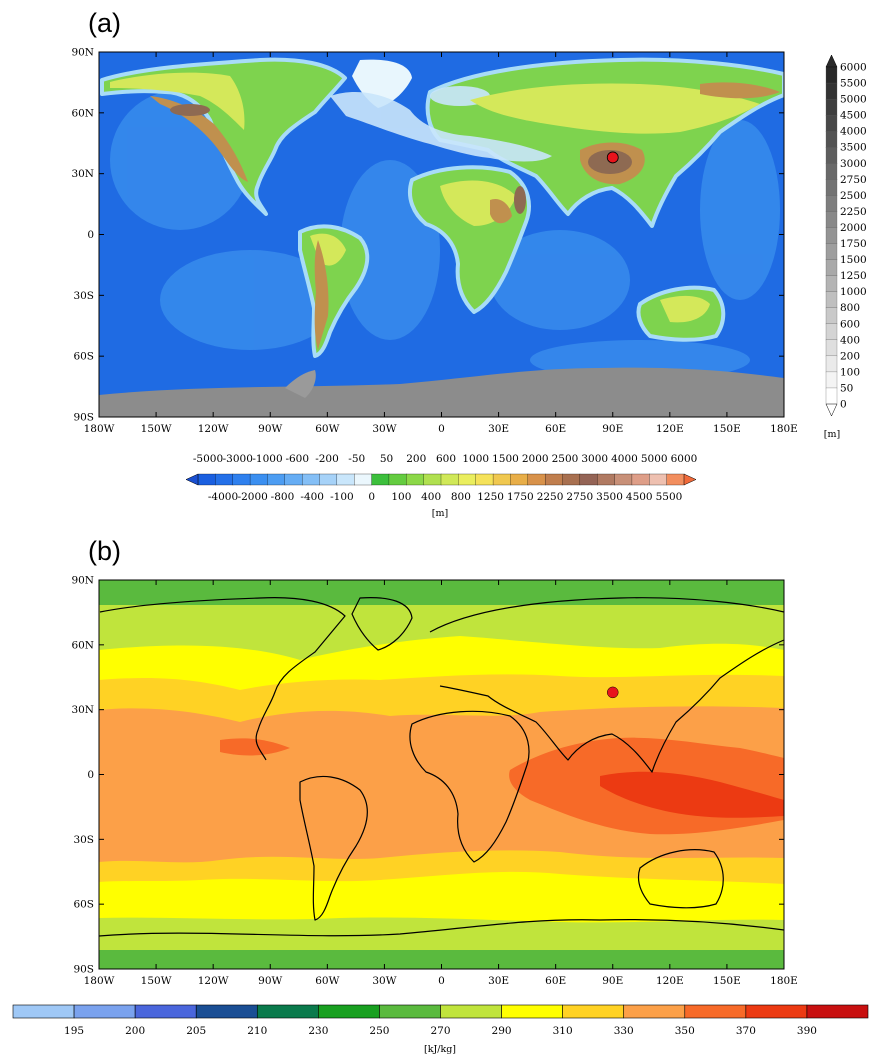  I want to click on panel-a-antarctic-peninsula, so click(300, 384).